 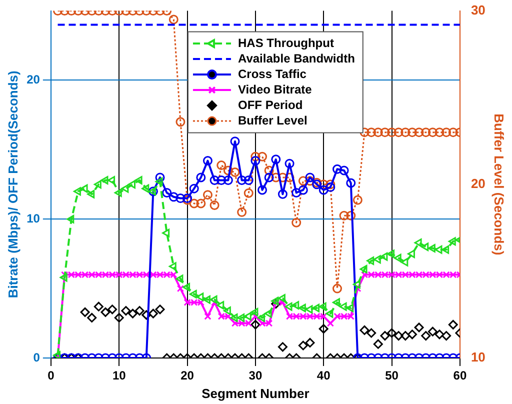 What do you see at coordinates (33, 79) in the screenshot?
I see `y-tick-label: 20` at bounding box center [33, 79].